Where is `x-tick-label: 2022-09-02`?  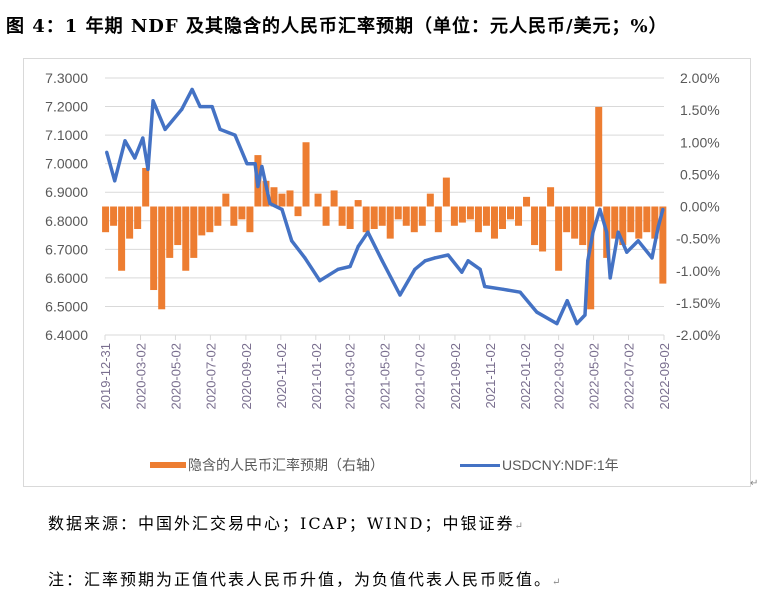
x-tick-label: 2022-09-02 is located at coordinates (664, 376).